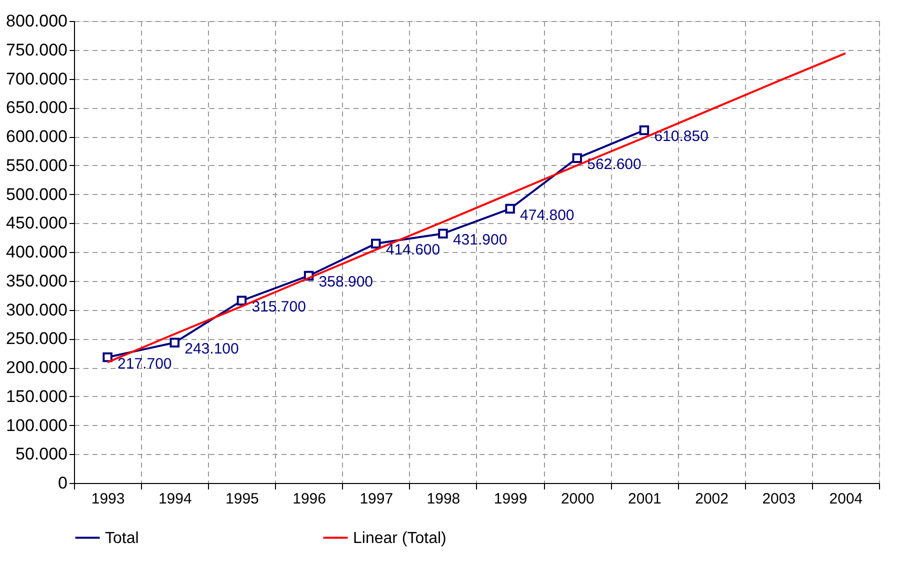 The height and width of the screenshot is (562, 918). What do you see at coordinates (443, 499) in the screenshot?
I see `x-tick-label: 1998` at bounding box center [443, 499].